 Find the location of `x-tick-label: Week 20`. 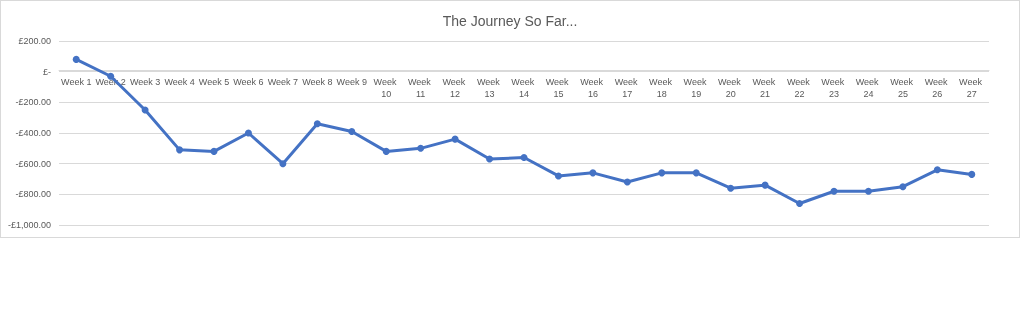

x-tick-label: Week 20 is located at coordinates (730, 88).